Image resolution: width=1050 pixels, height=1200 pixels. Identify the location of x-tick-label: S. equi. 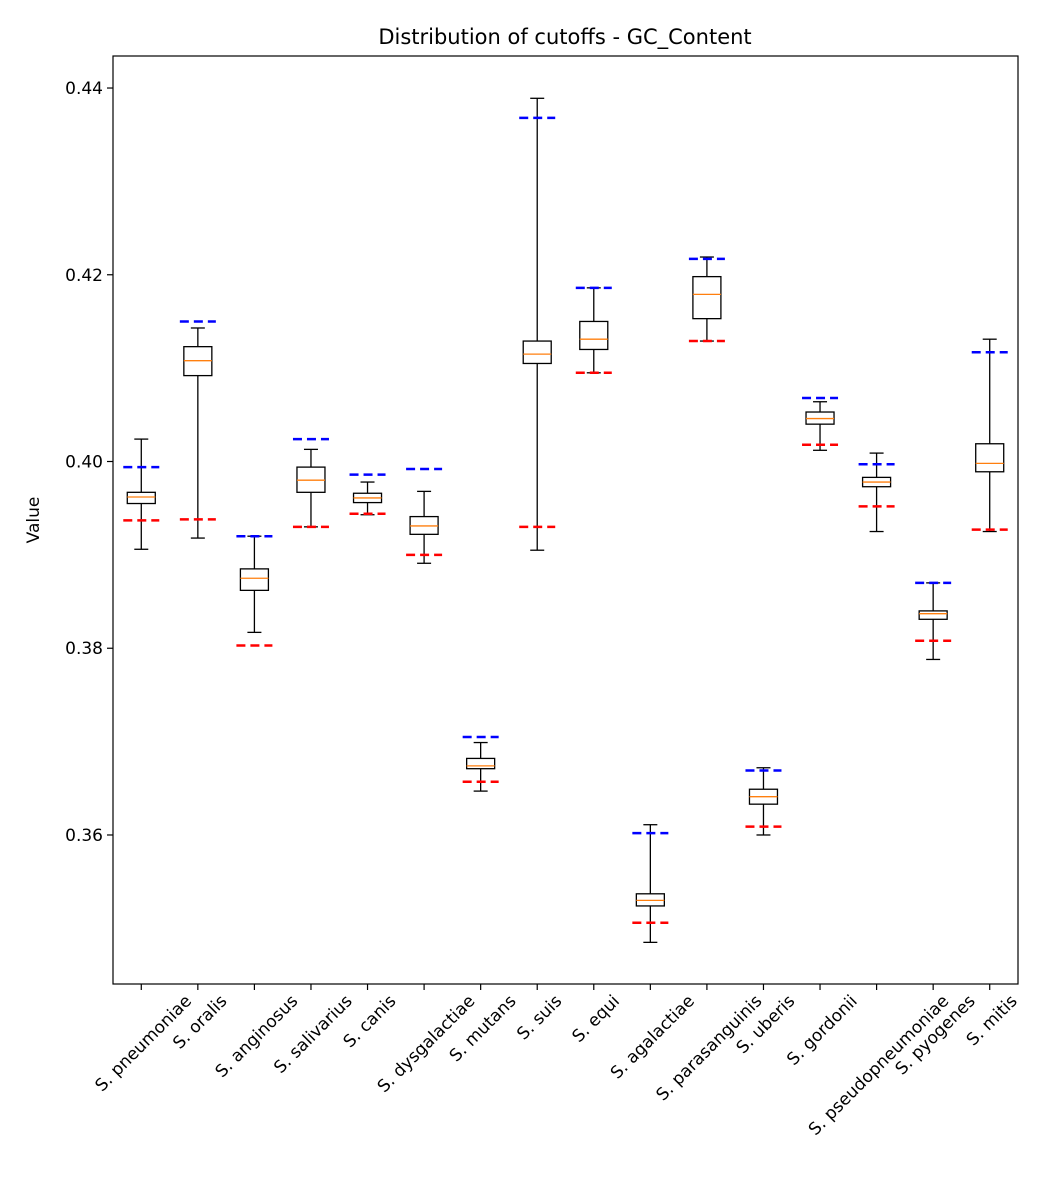
(596, 1018).